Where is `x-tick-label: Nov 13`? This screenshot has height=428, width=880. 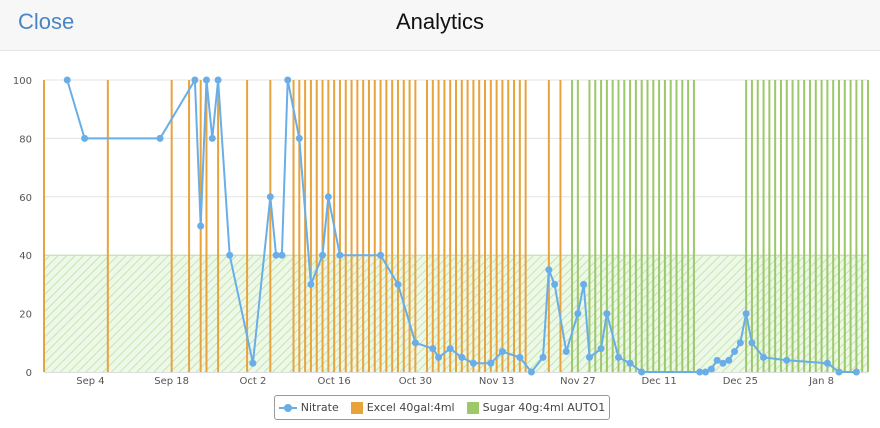 x-tick-label: Nov 13 is located at coordinates (496, 381).